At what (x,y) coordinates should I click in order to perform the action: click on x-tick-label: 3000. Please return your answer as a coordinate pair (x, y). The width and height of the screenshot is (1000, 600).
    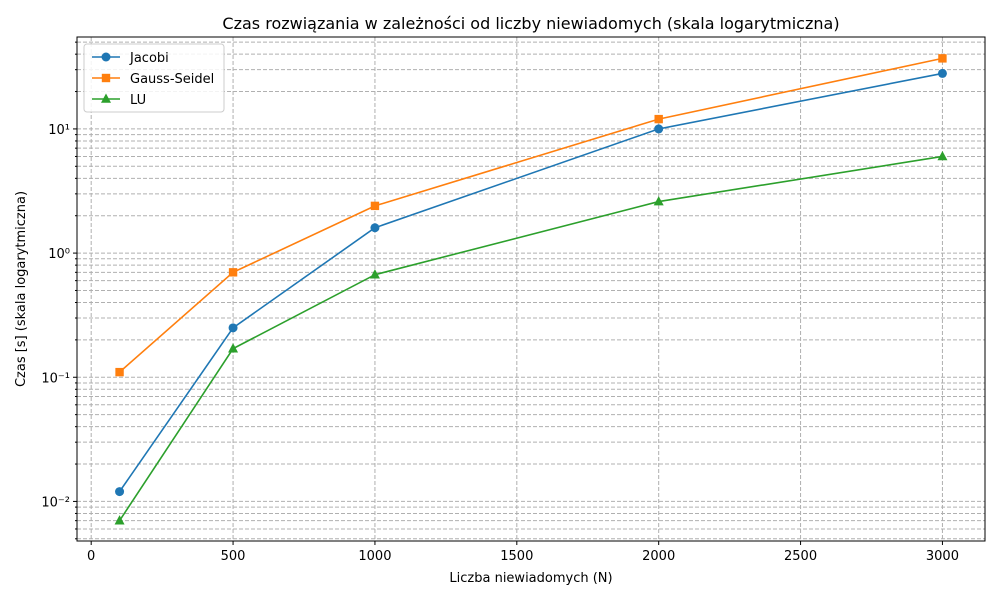
    Looking at the image, I should click on (942, 556).